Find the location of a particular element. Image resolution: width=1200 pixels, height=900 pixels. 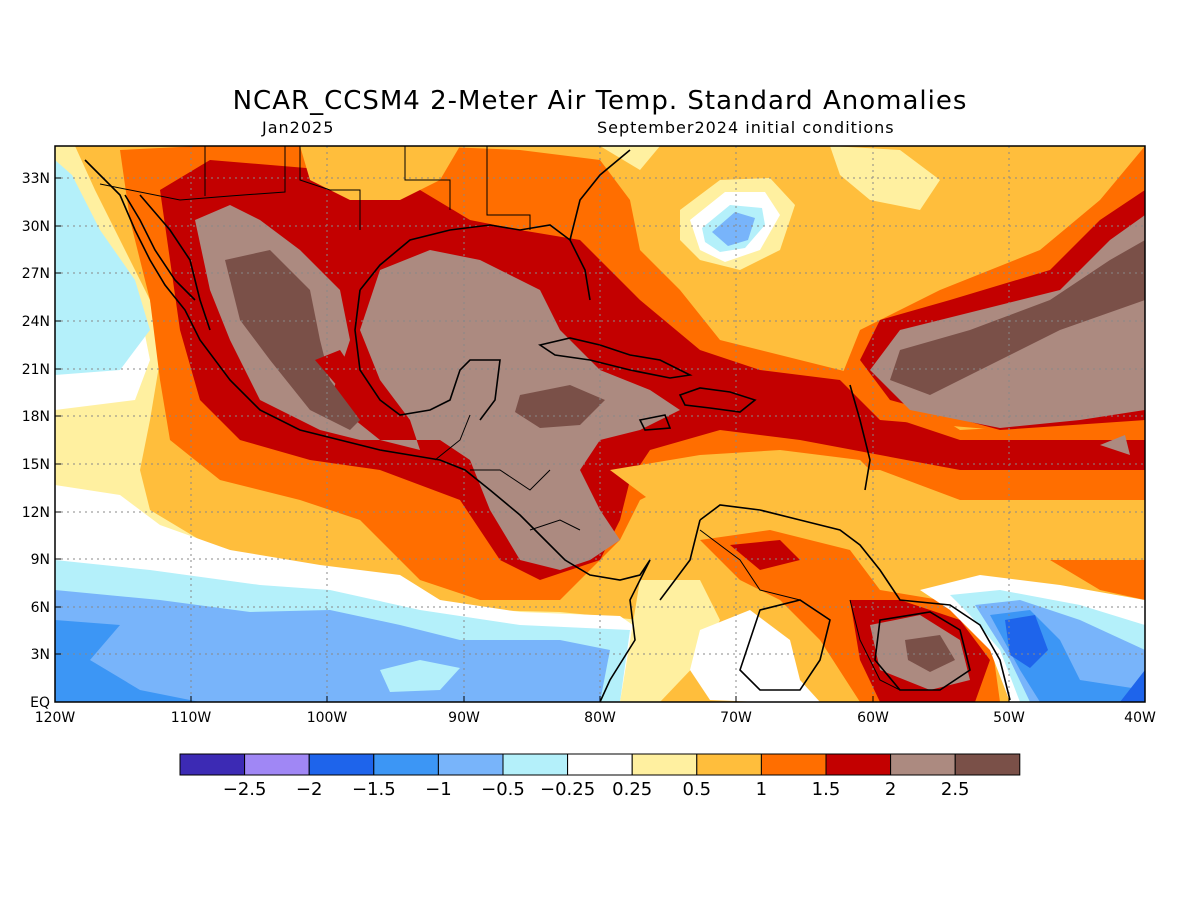

legend-colorbar is located at coordinates (600, 764).